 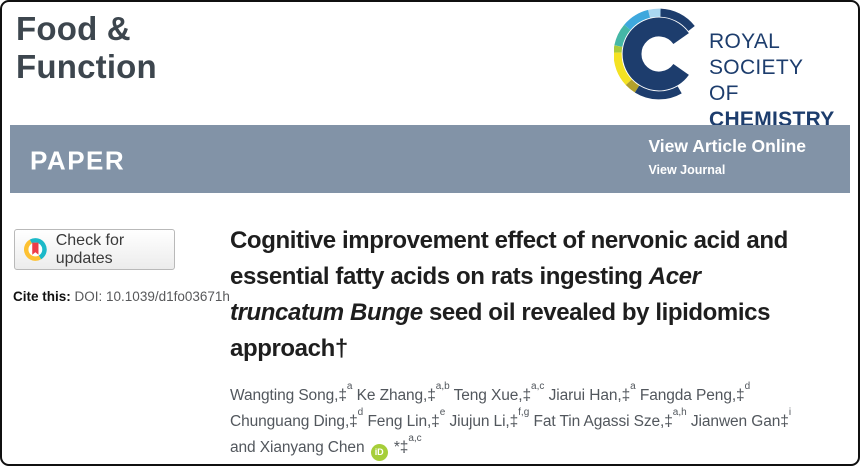 What do you see at coordinates (35, 249) in the screenshot?
I see `crossmark-icon` at bounding box center [35, 249].